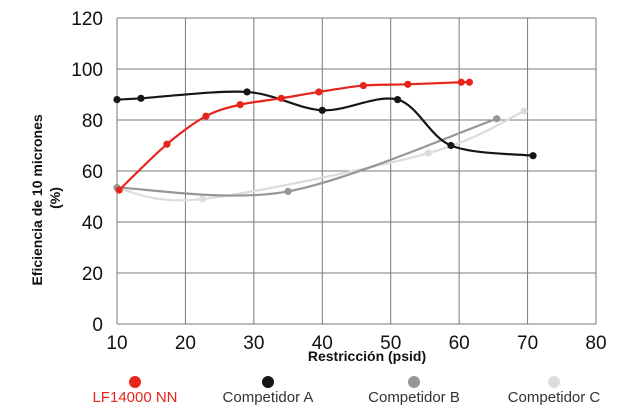 Image resolution: width=617 pixels, height=407 pixels. Describe the element at coordinates (92, 223) in the screenshot. I see `y-tick-label: 40` at that location.